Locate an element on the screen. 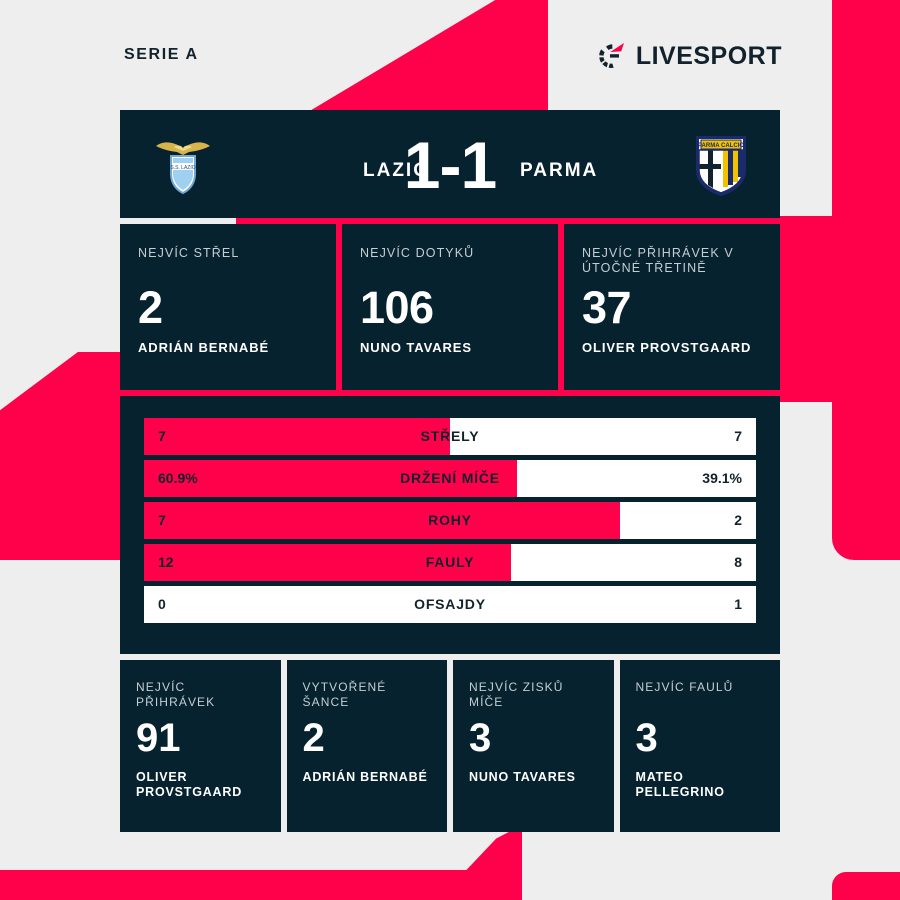  highlight-card: VYTVOŘENÉ ŠANCE 2 ADRIÁN BERNABÉ is located at coordinates (366, 746).